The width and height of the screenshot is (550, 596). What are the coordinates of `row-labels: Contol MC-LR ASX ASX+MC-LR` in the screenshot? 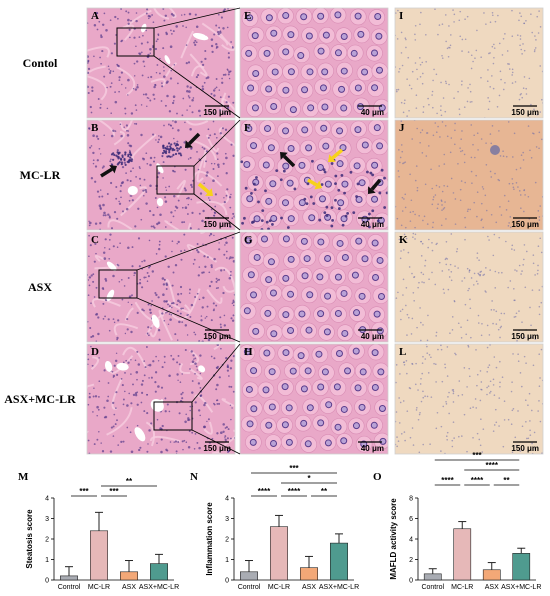 It's located at (40, 231).